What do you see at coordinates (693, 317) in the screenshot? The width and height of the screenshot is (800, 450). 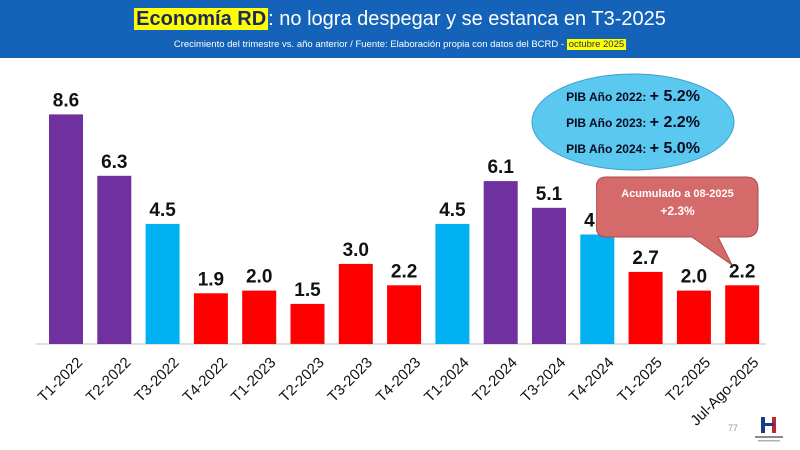 I see `bar-t2-2025` at bounding box center [693, 317].